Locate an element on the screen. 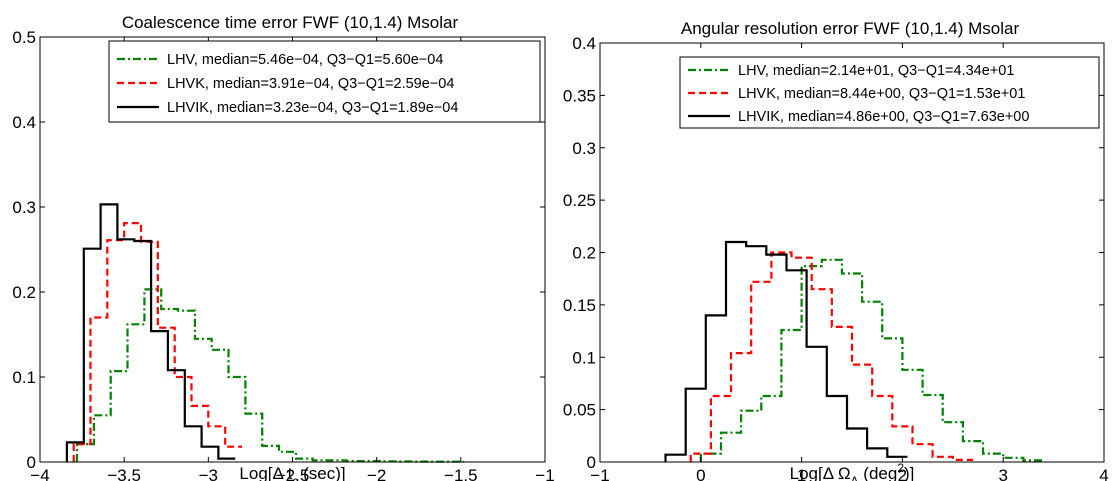 The image size is (1117, 481). x-axis-label-main: Log[Δ Ω is located at coordinates (820, 472).